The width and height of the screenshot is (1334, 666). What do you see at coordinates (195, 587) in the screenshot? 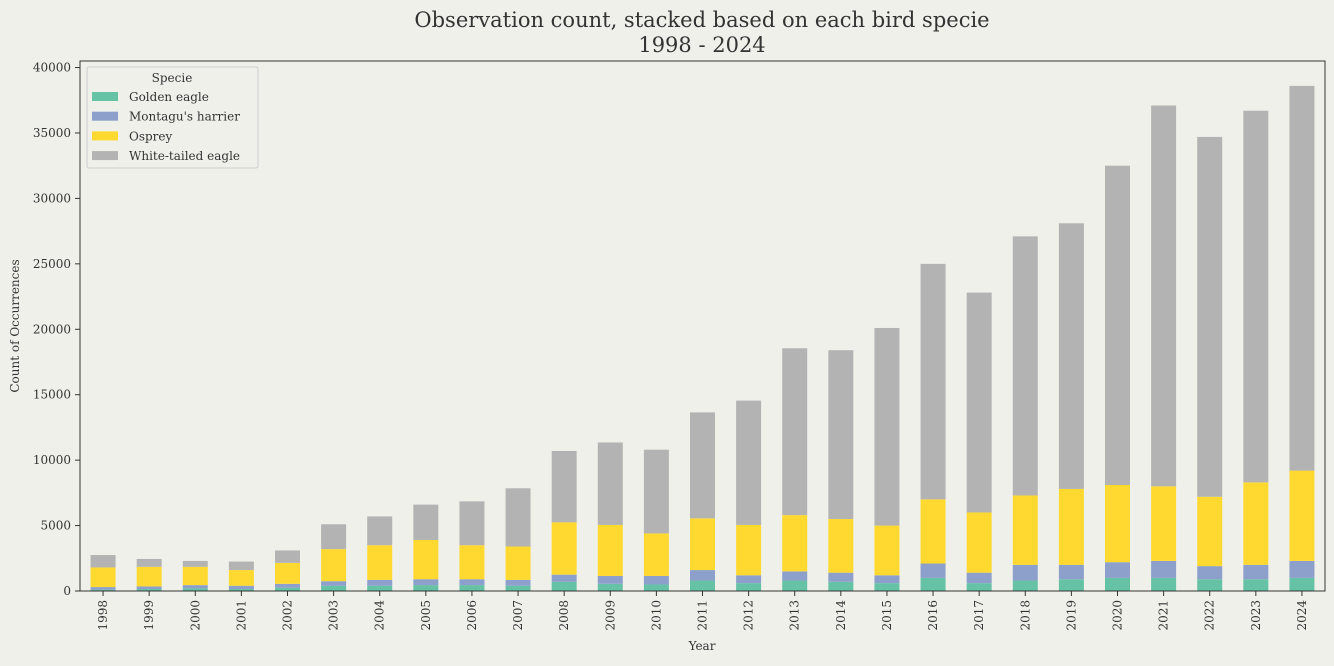
I see `bar-montagu-s-harrier-2000` at bounding box center [195, 587].